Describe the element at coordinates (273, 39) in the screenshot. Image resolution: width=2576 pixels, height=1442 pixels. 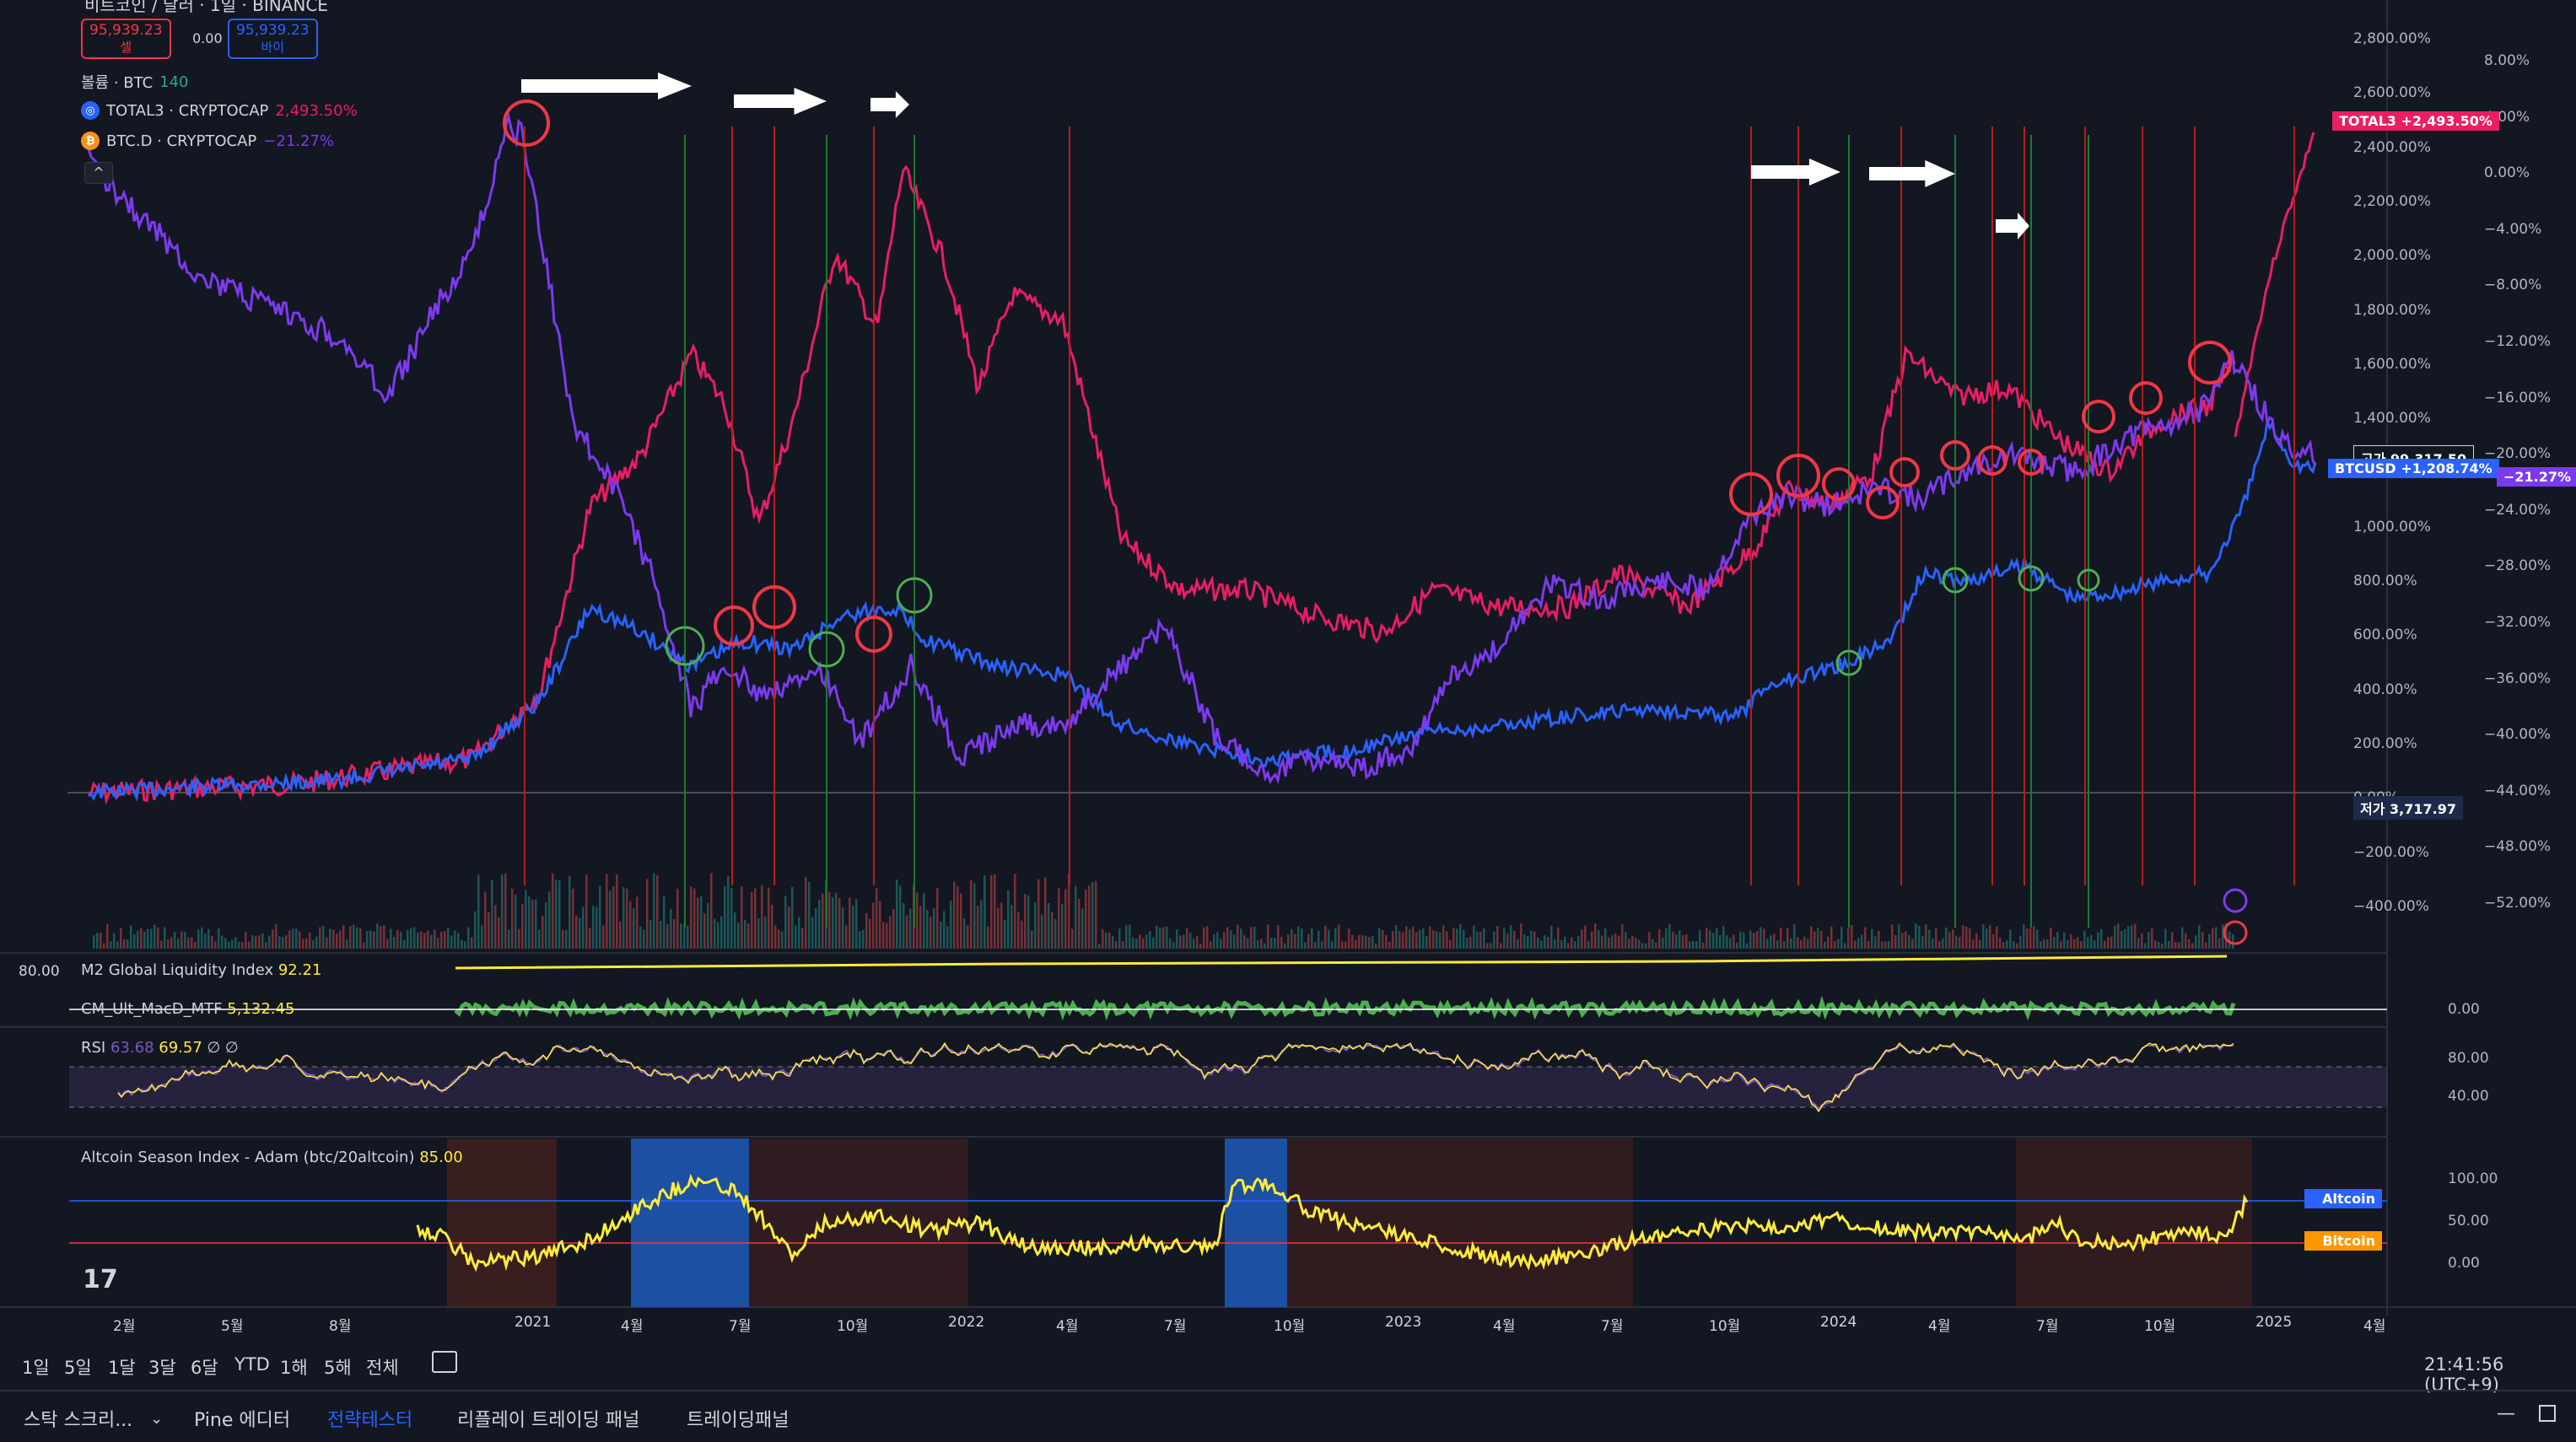
I see `buy-button: 95,939.23 바이` at that location.